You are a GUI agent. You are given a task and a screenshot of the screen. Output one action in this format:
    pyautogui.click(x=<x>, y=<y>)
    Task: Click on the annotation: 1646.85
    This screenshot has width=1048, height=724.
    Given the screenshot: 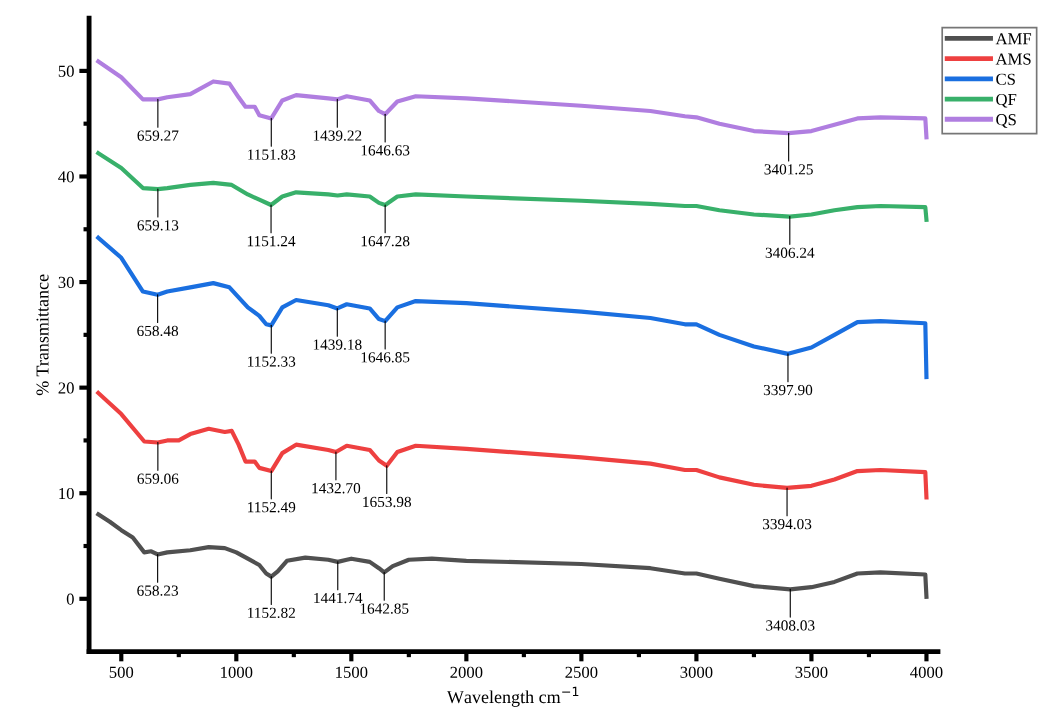 What is the action you would take?
    pyautogui.click(x=385, y=357)
    